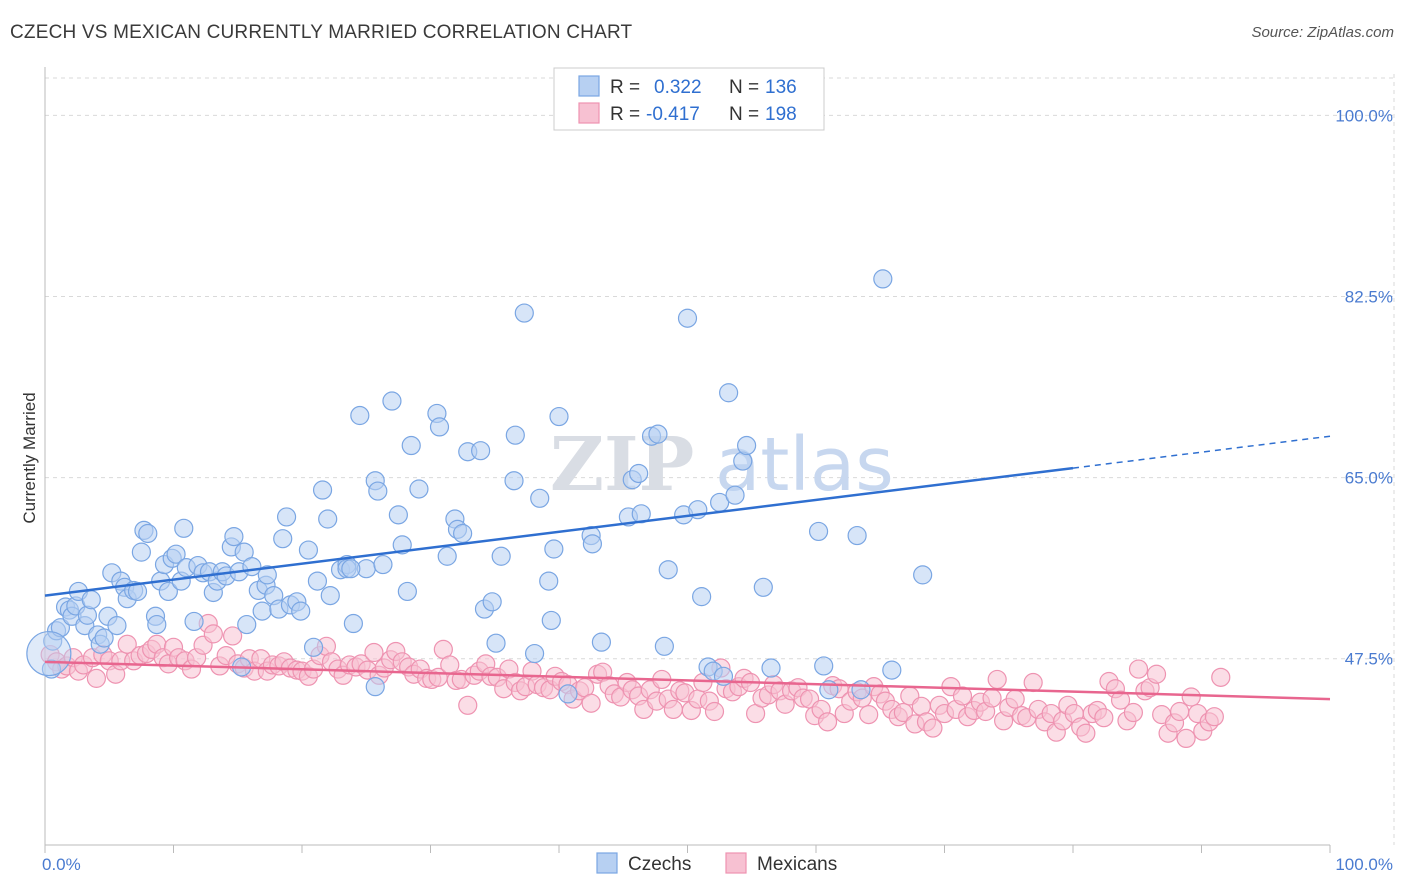 The width and height of the screenshot is (1406, 892). What do you see at coordinates (1369, 478) in the screenshot?
I see `y-tick-label-1: 65.0%` at bounding box center [1369, 478].